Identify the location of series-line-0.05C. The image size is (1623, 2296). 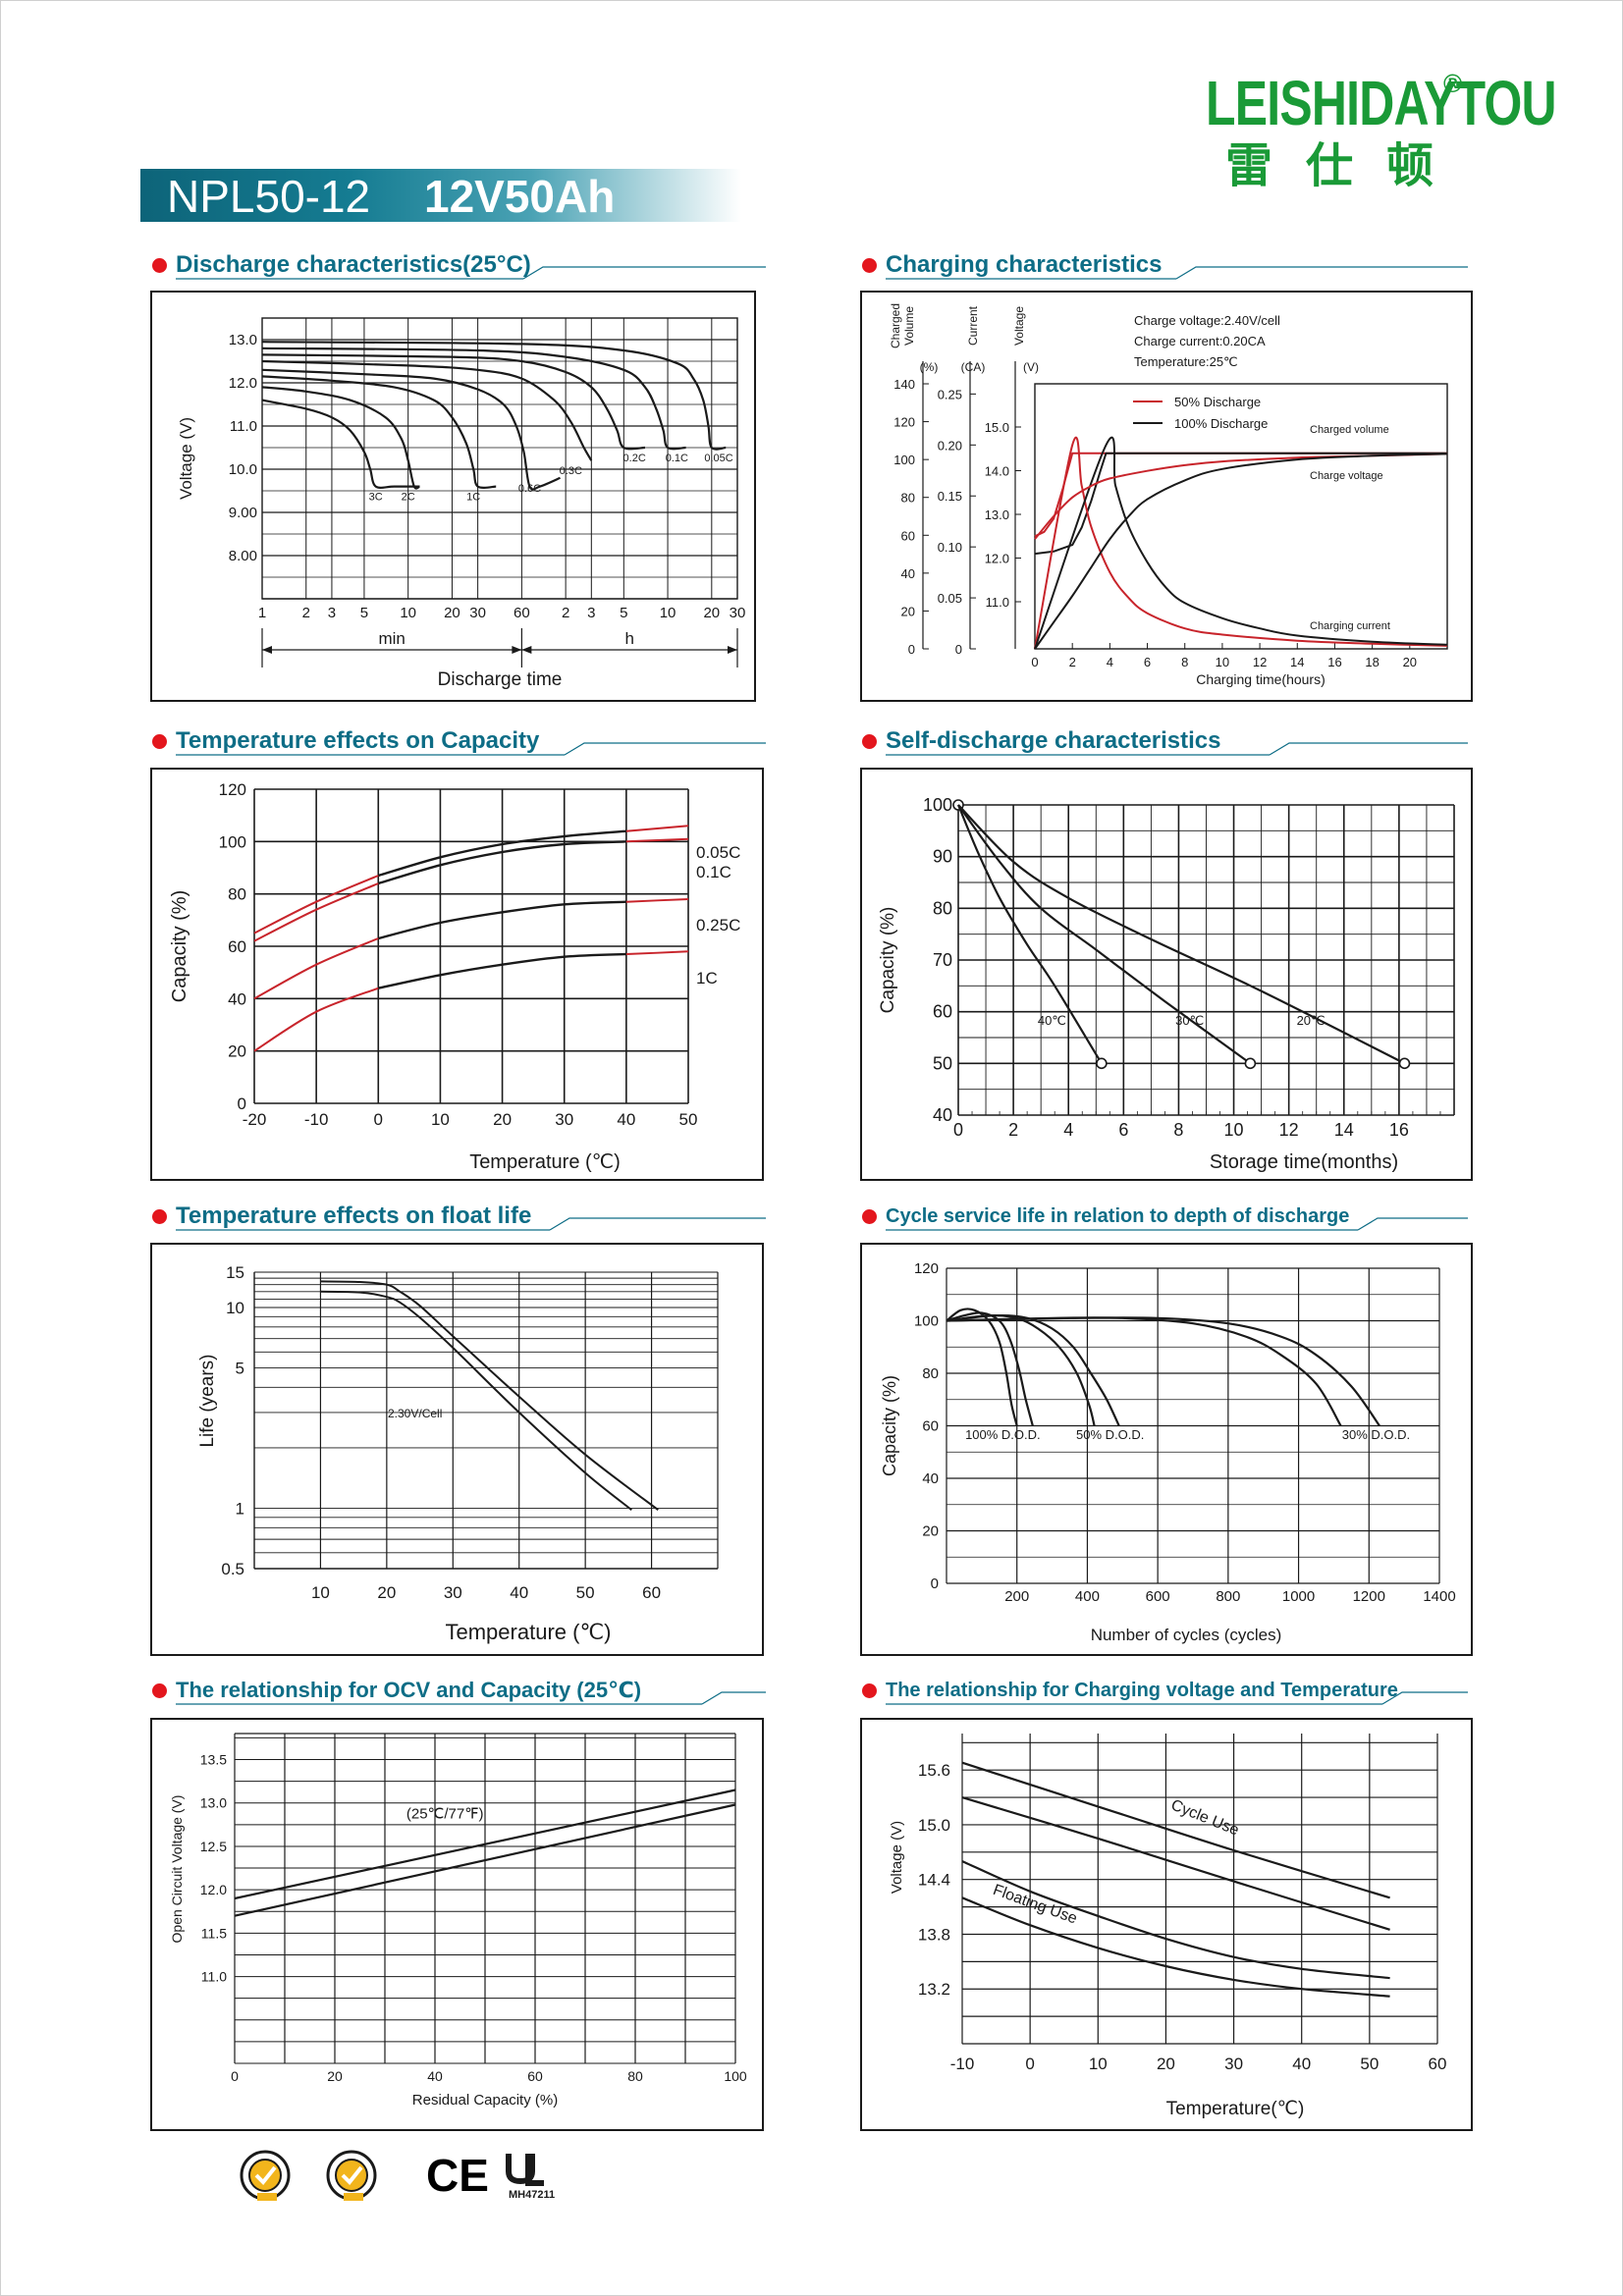
(502, 854).